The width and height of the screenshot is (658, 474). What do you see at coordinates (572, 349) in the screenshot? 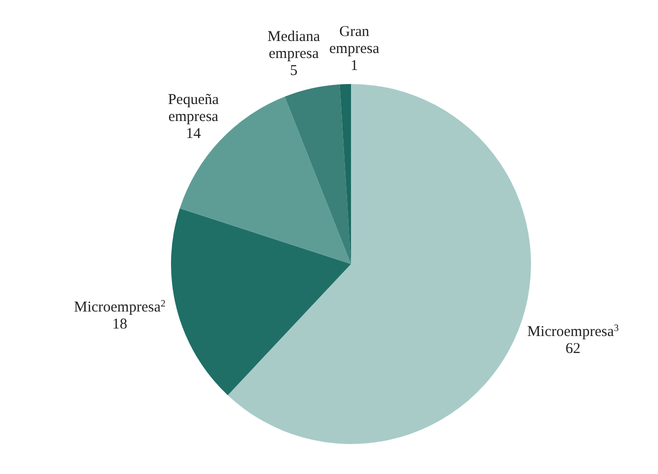
I see `data-label: 62` at bounding box center [572, 349].